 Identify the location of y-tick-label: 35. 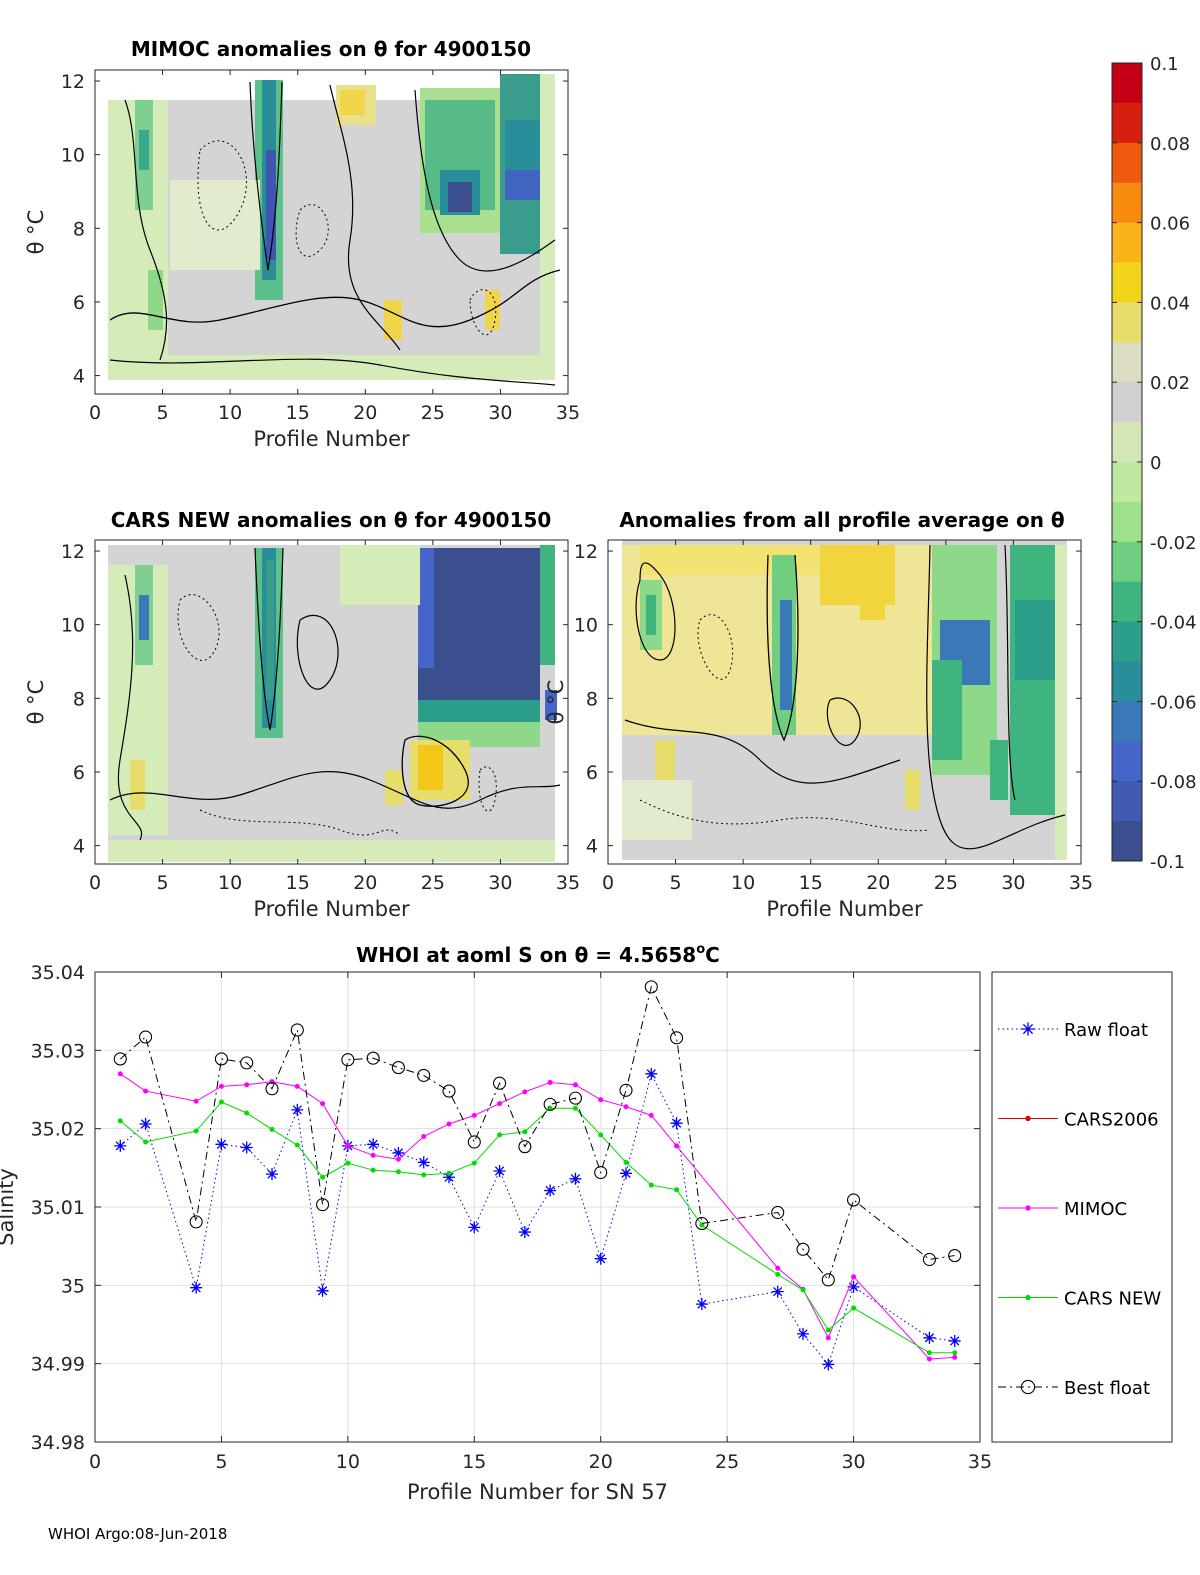
(73, 1286).